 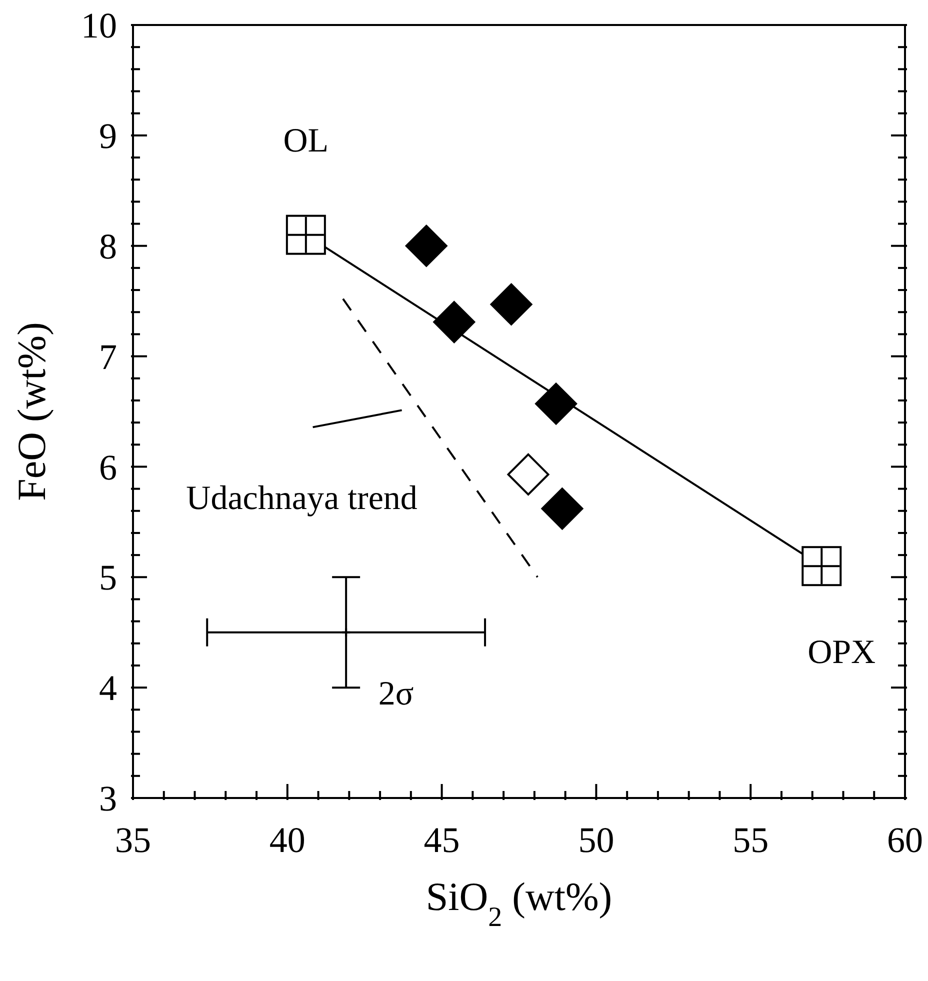 I want to click on x-tick-label: 60, so click(x=905, y=840).